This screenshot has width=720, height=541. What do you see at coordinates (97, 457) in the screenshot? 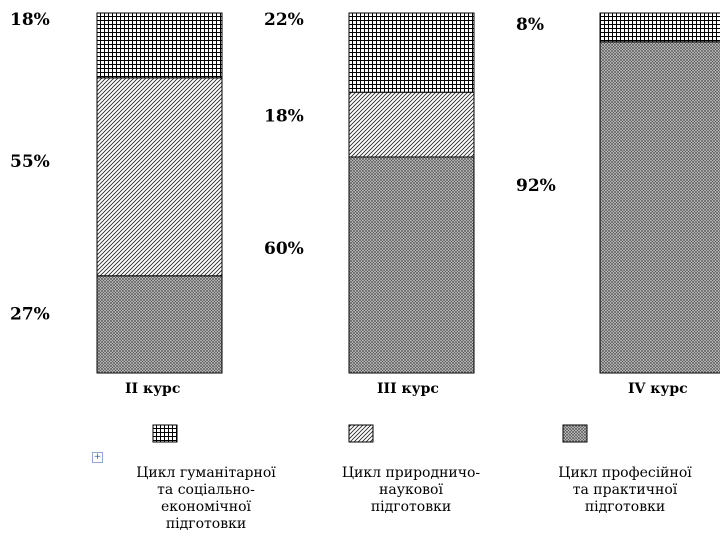
I see `table-anchor-icon: +` at bounding box center [97, 457].